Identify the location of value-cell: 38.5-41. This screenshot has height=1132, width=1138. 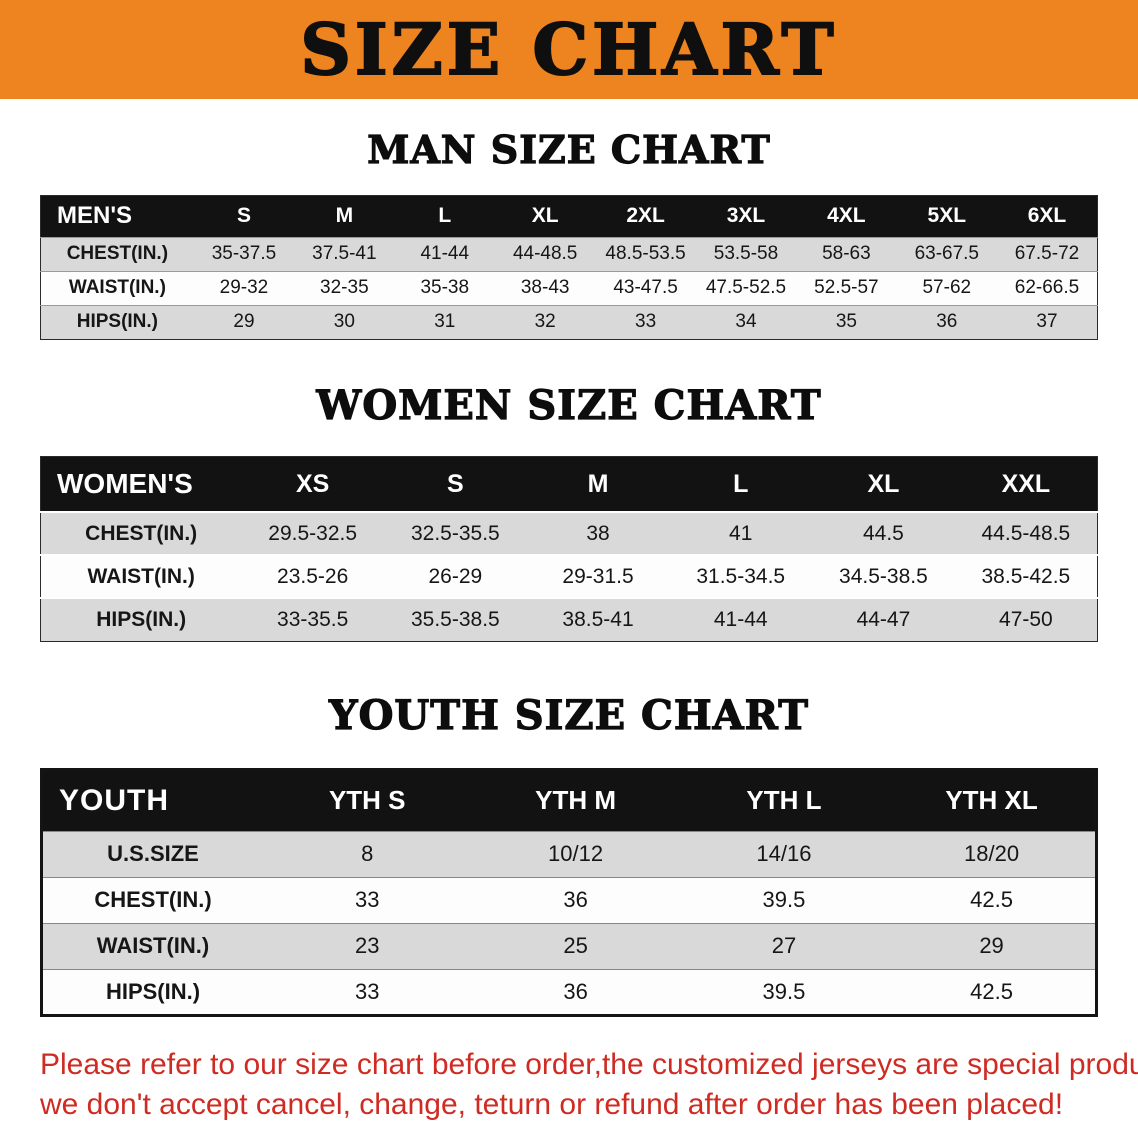
(598, 619).